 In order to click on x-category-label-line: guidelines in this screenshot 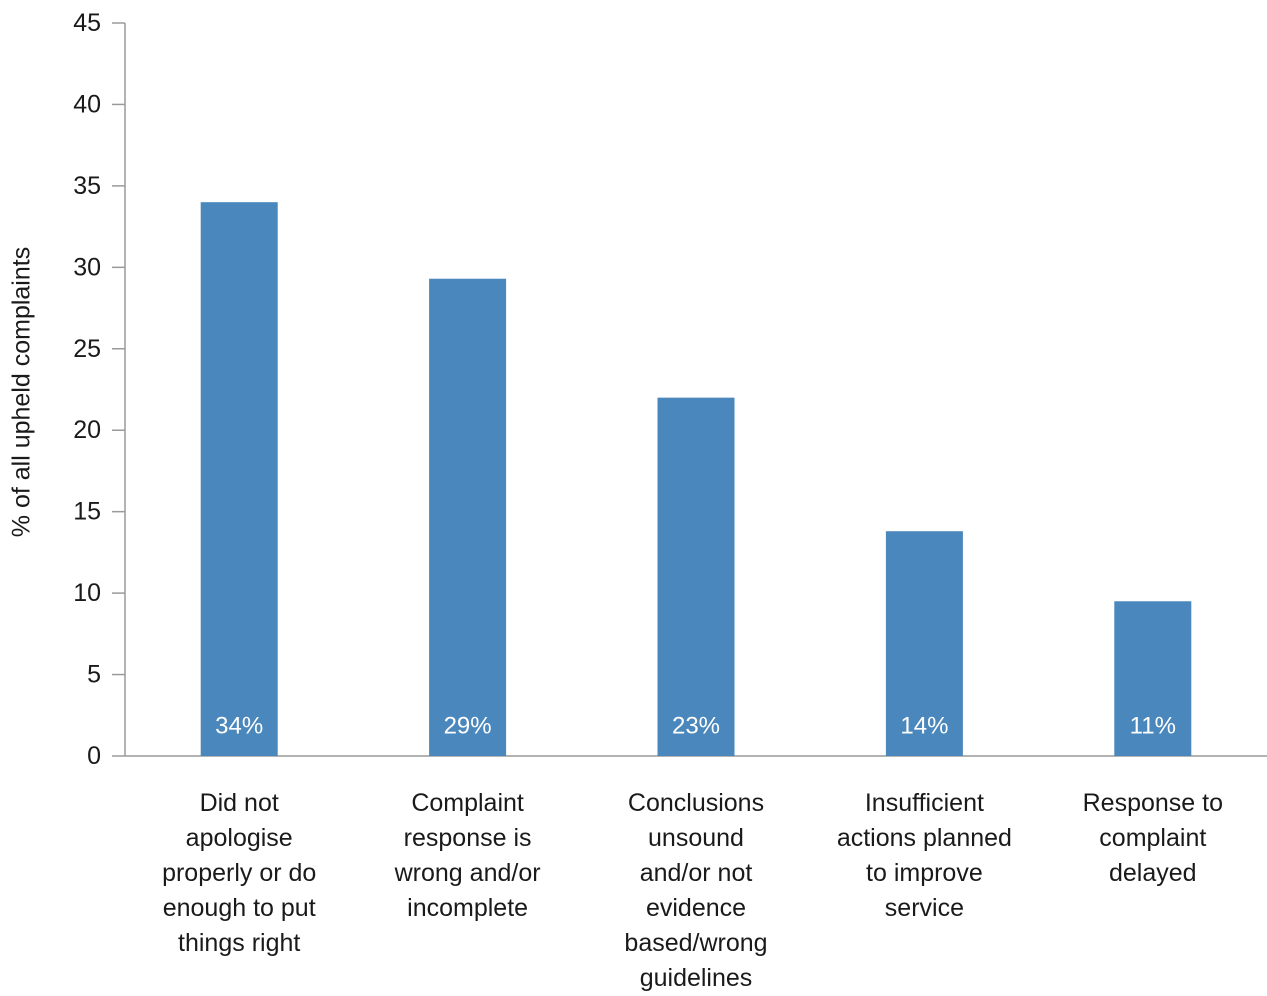, I will do `click(696, 978)`.